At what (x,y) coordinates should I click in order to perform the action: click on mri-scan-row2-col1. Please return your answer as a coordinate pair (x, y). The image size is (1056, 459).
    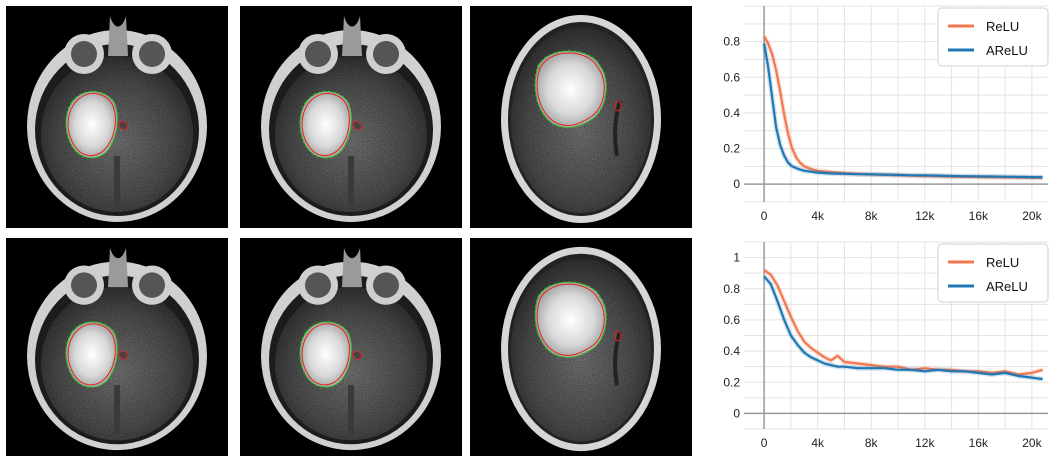
    Looking at the image, I should click on (117, 347).